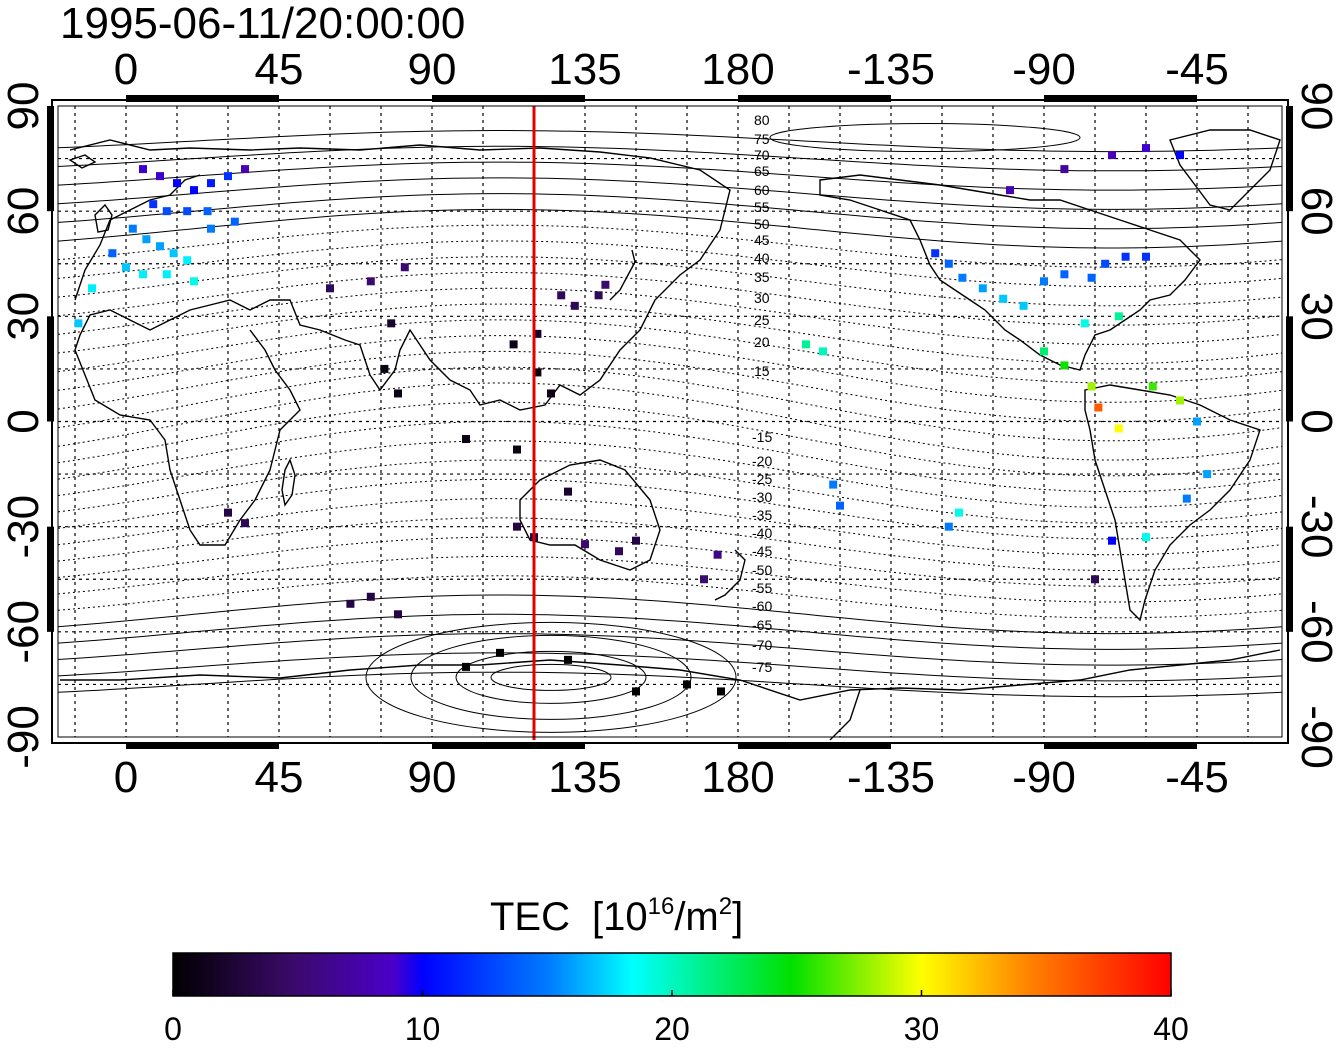  Describe the element at coordinates (762, 625) in the screenshot. I see `contour-label: -65` at that location.